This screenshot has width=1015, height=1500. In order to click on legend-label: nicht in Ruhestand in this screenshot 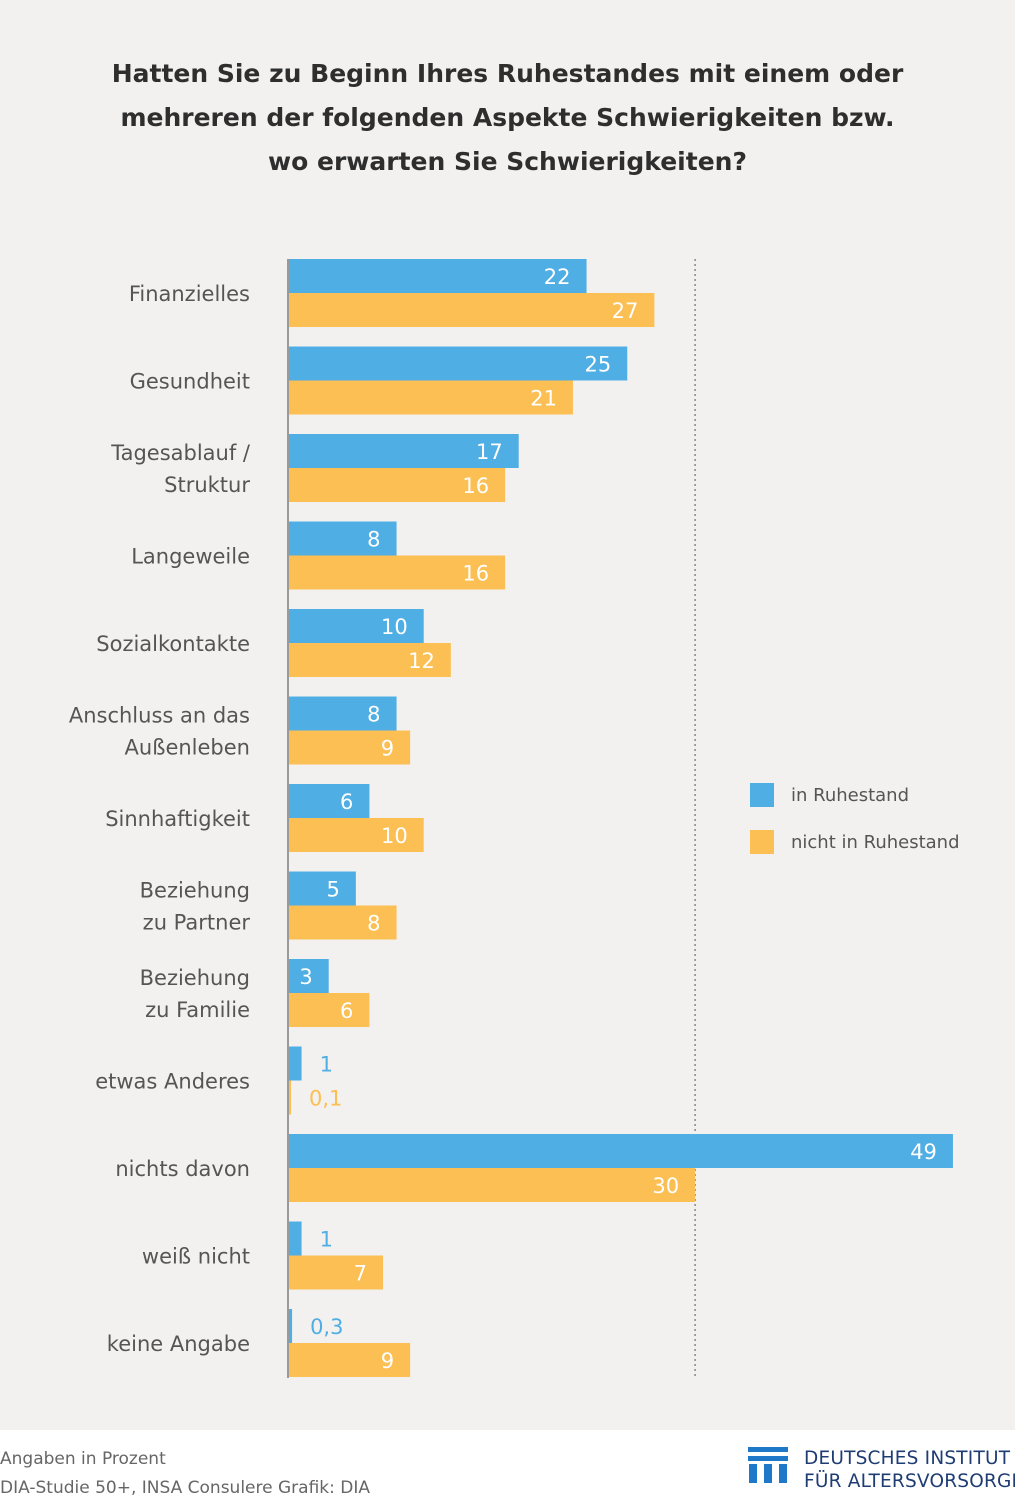, I will do `click(875, 842)`.